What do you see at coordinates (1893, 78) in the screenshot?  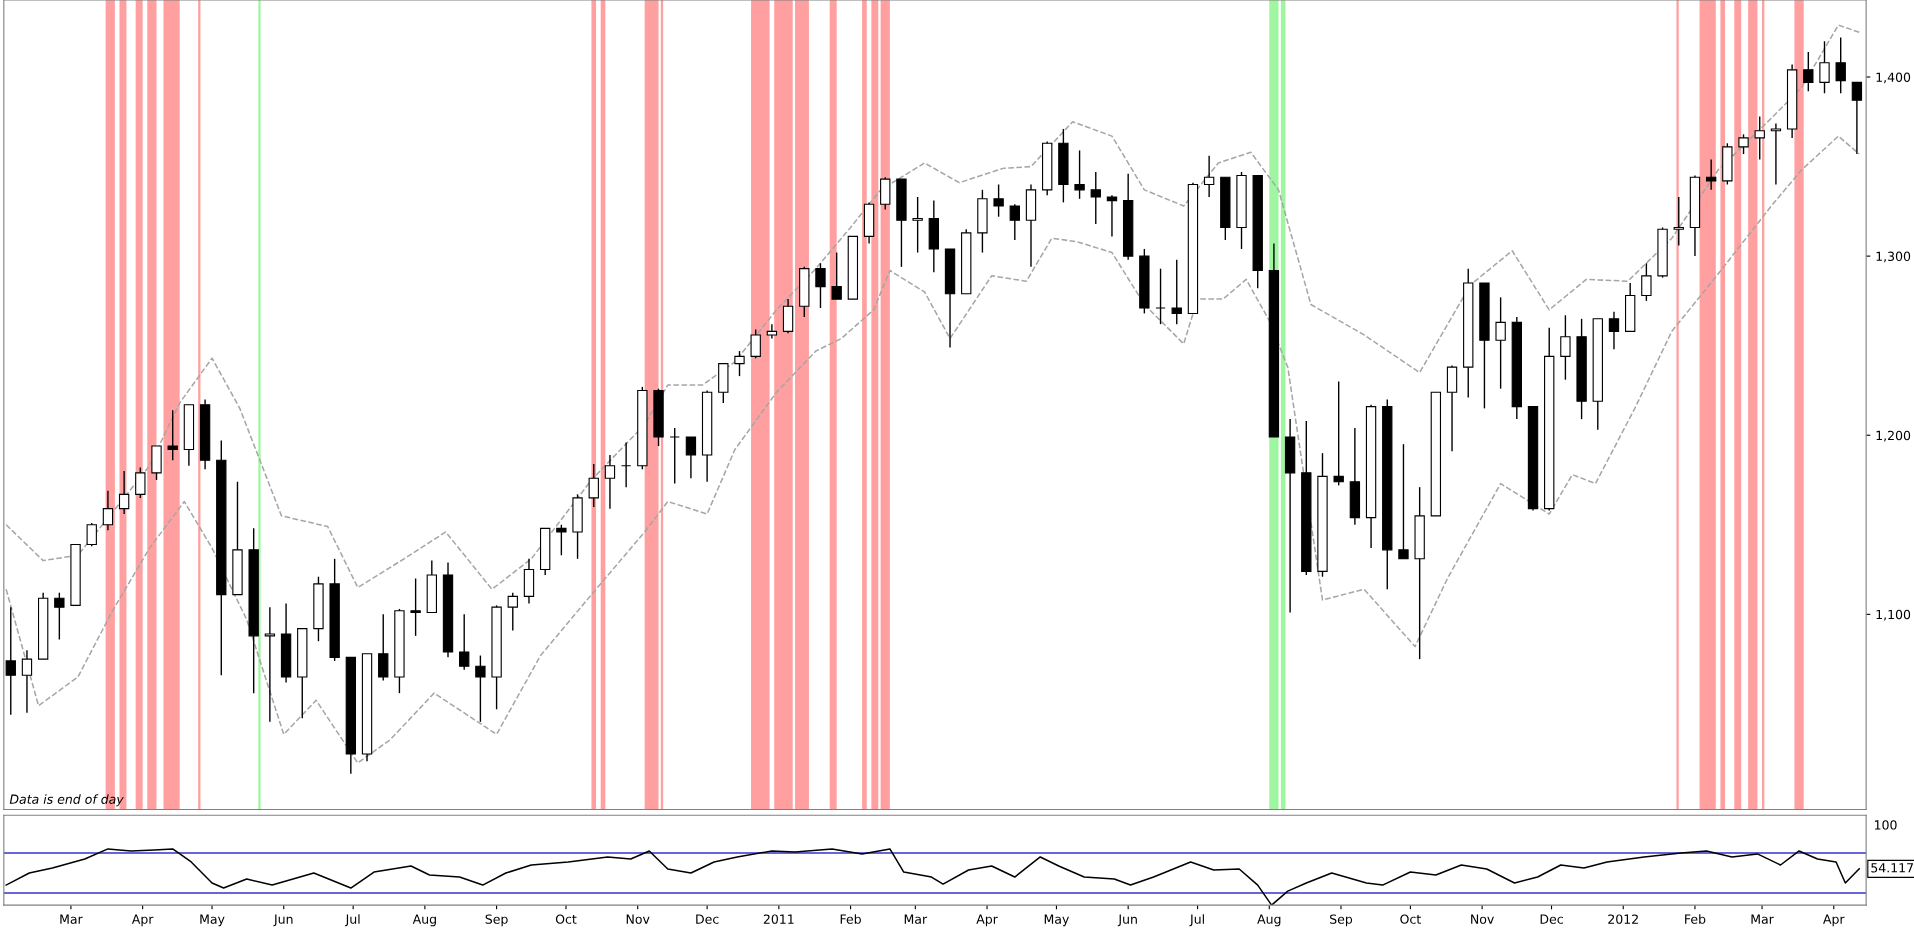 I see `y-tick-label: 1,400` at bounding box center [1893, 78].